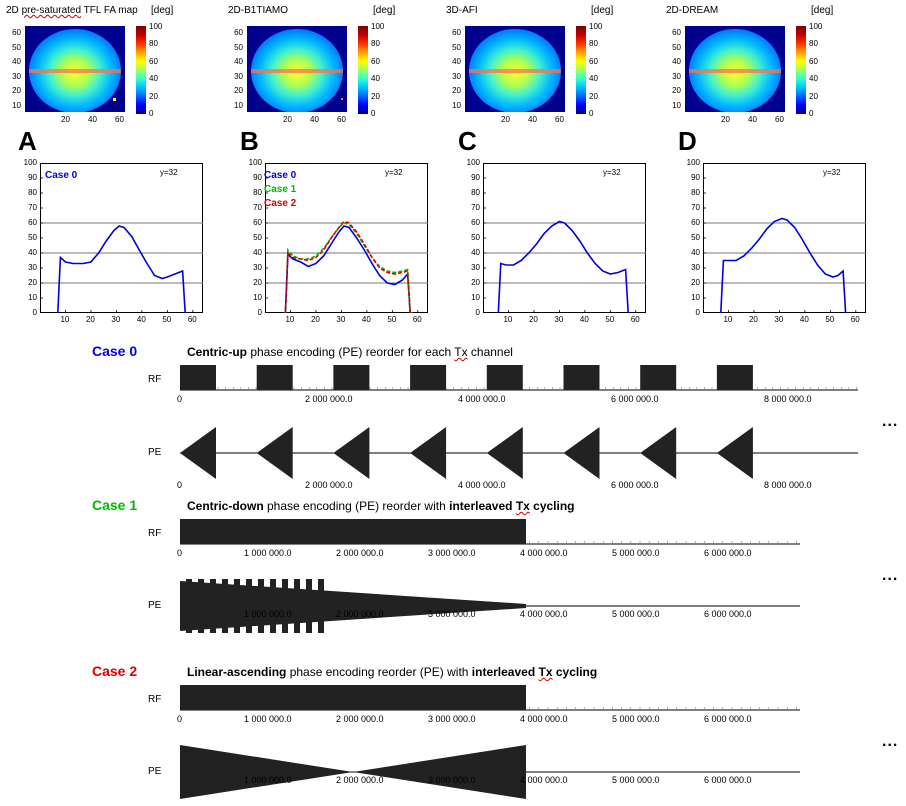 Image resolution: width=906 pixels, height=806 pixels. Describe the element at coordinates (475, 222) in the screenshot. I see `profile-y-tick: 60` at that location.